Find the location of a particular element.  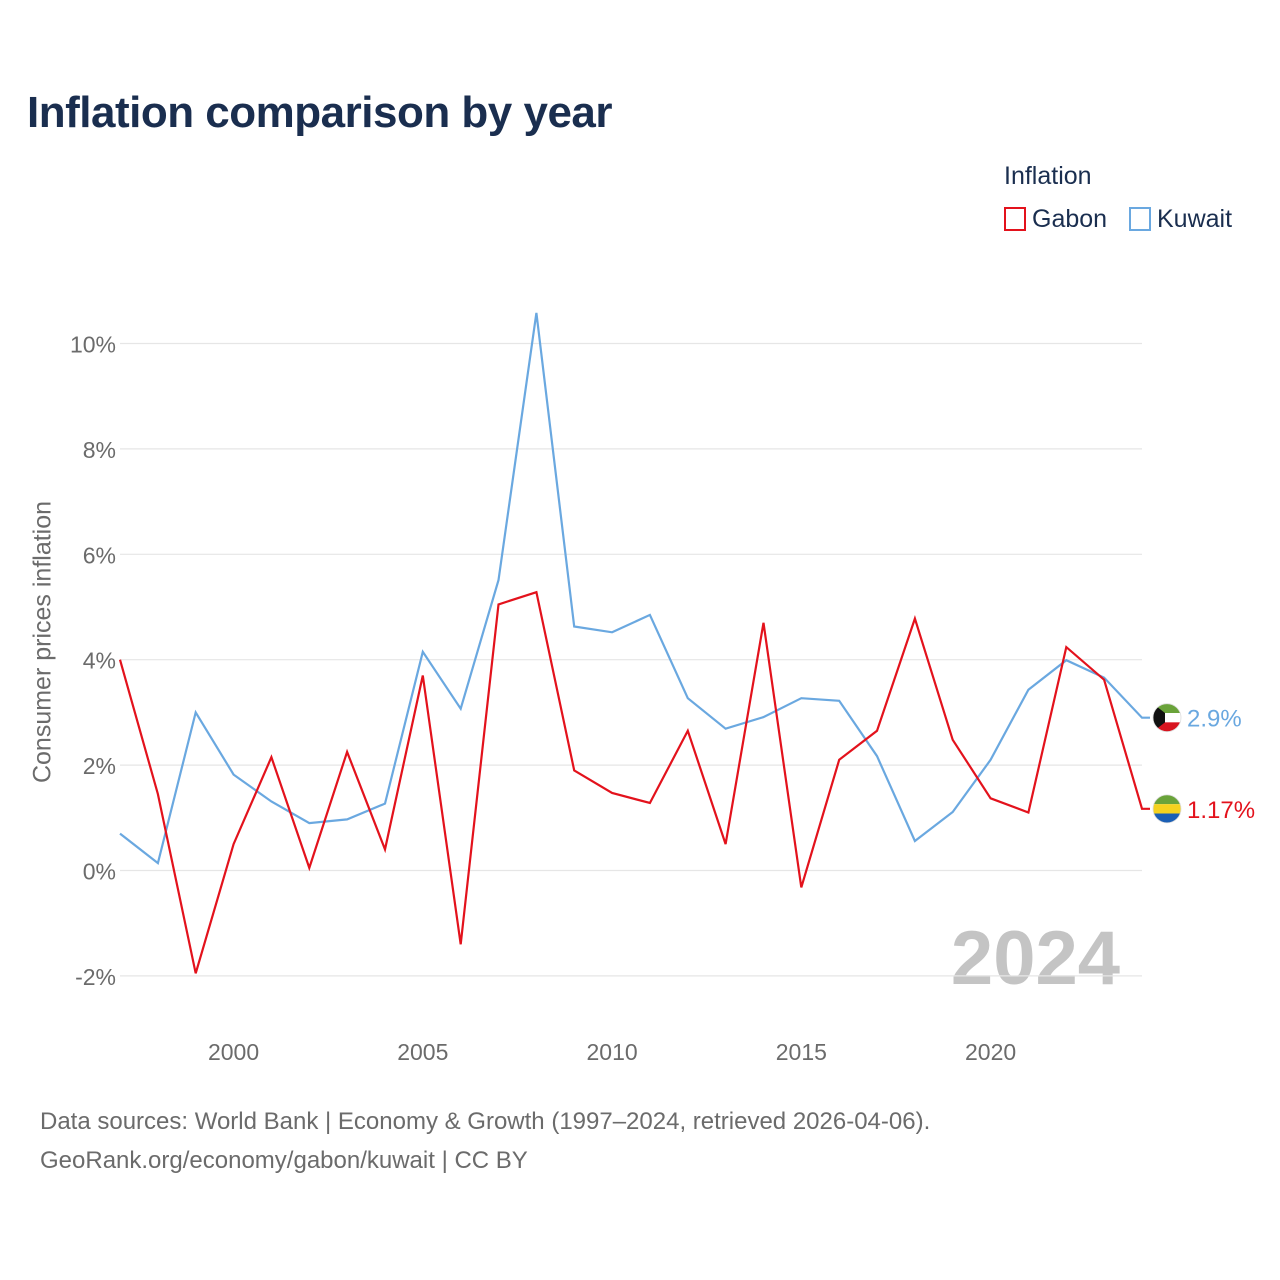

chart-title: Inflation comparison by year is located at coordinates (320, 112).